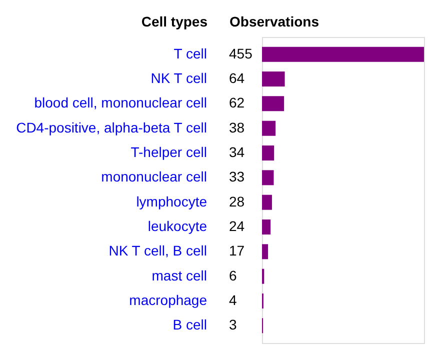 This screenshot has width=440, height=346. I want to click on data-label: 62, so click(237, 102).